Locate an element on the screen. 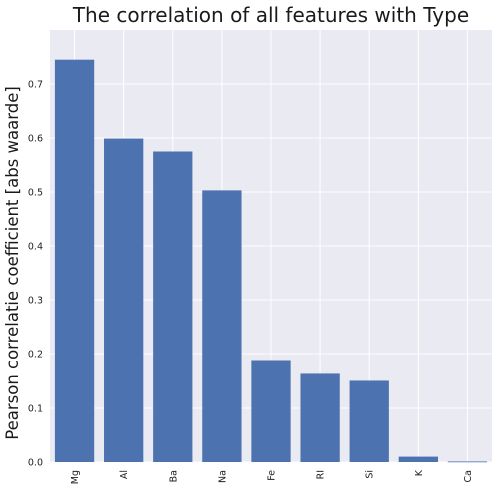 This screenshot has height=496, width=502. x-tick-label: Ca is located at coordinates (468, 476).